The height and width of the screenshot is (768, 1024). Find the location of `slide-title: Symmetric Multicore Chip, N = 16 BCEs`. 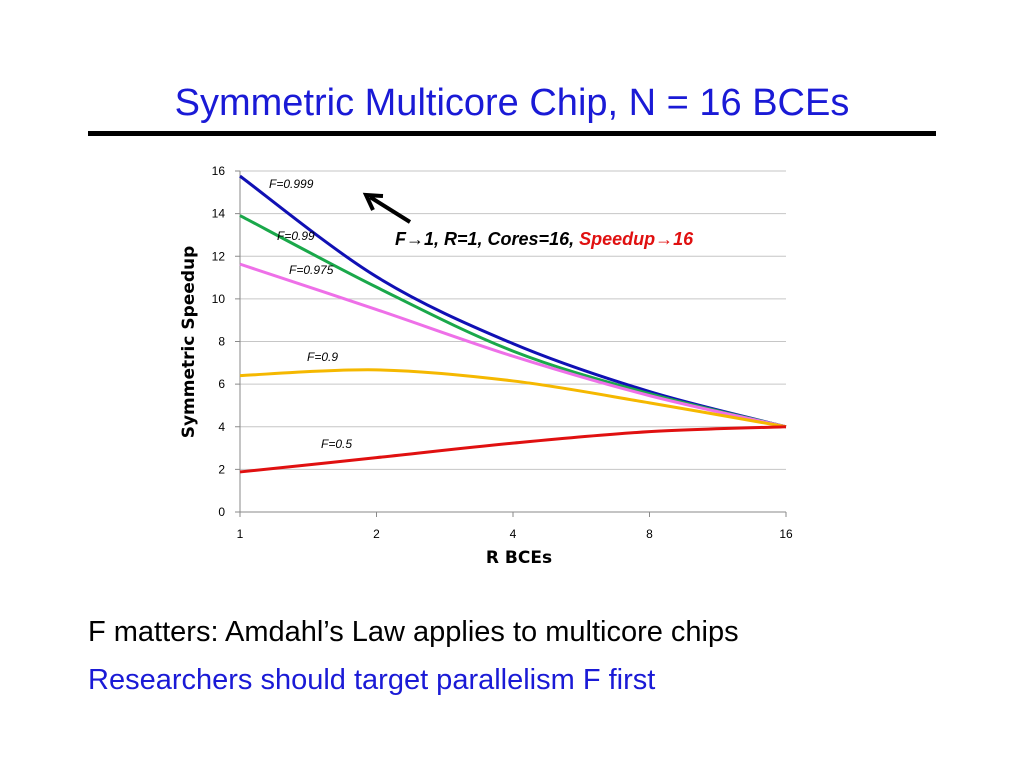

slide-title: Symmetric Multicore Chip, N = 16 BCEs is located at coordinates (512, 103).